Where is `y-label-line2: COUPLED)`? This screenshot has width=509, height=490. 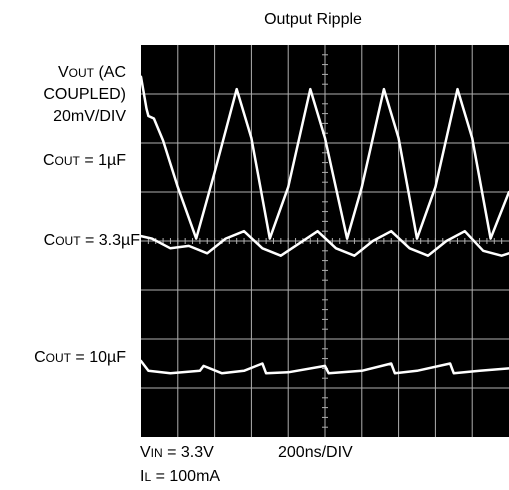
y-label-line2: COUPLED) is located at coordinates (84, 94).